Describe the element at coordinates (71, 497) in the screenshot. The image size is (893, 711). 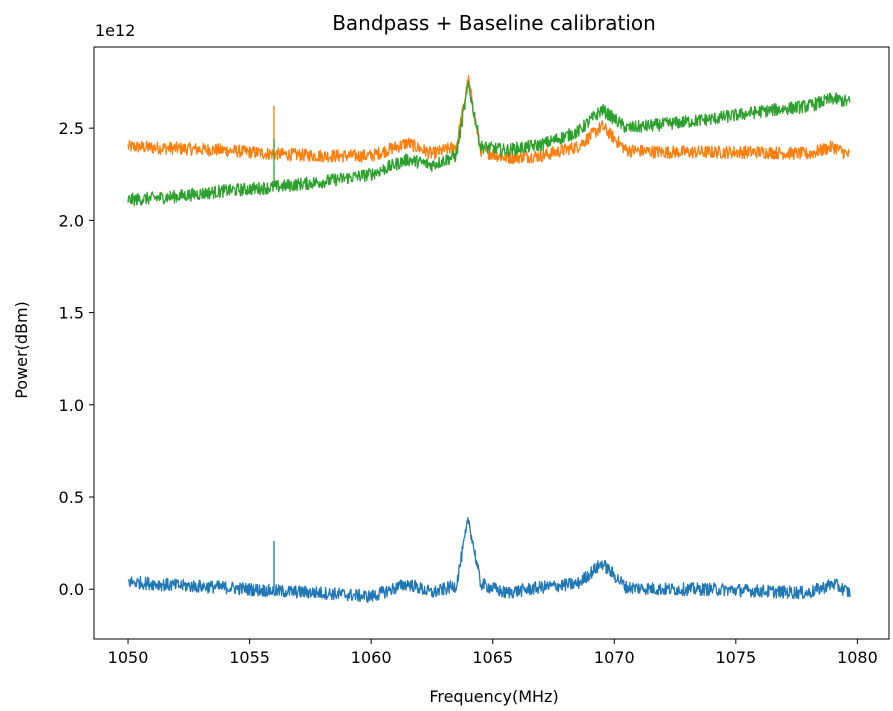
I see `y-tick-label: 0.5` at that location.